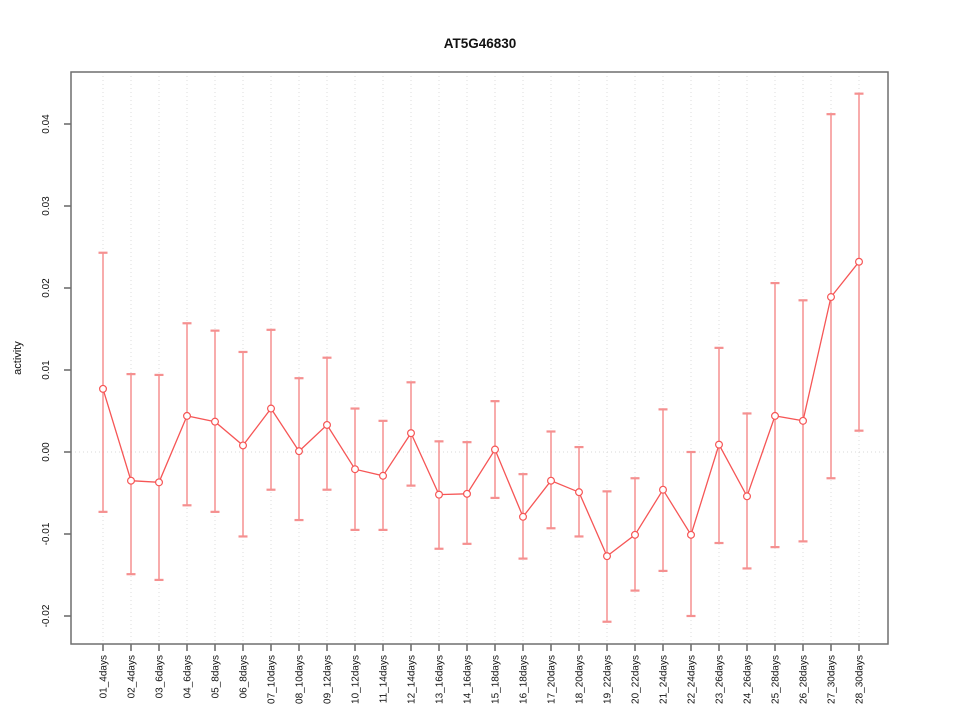  Describe the element at coordinates (272, 679) in the screenshot. I see `x-tick-label: 07_10days` at that location.